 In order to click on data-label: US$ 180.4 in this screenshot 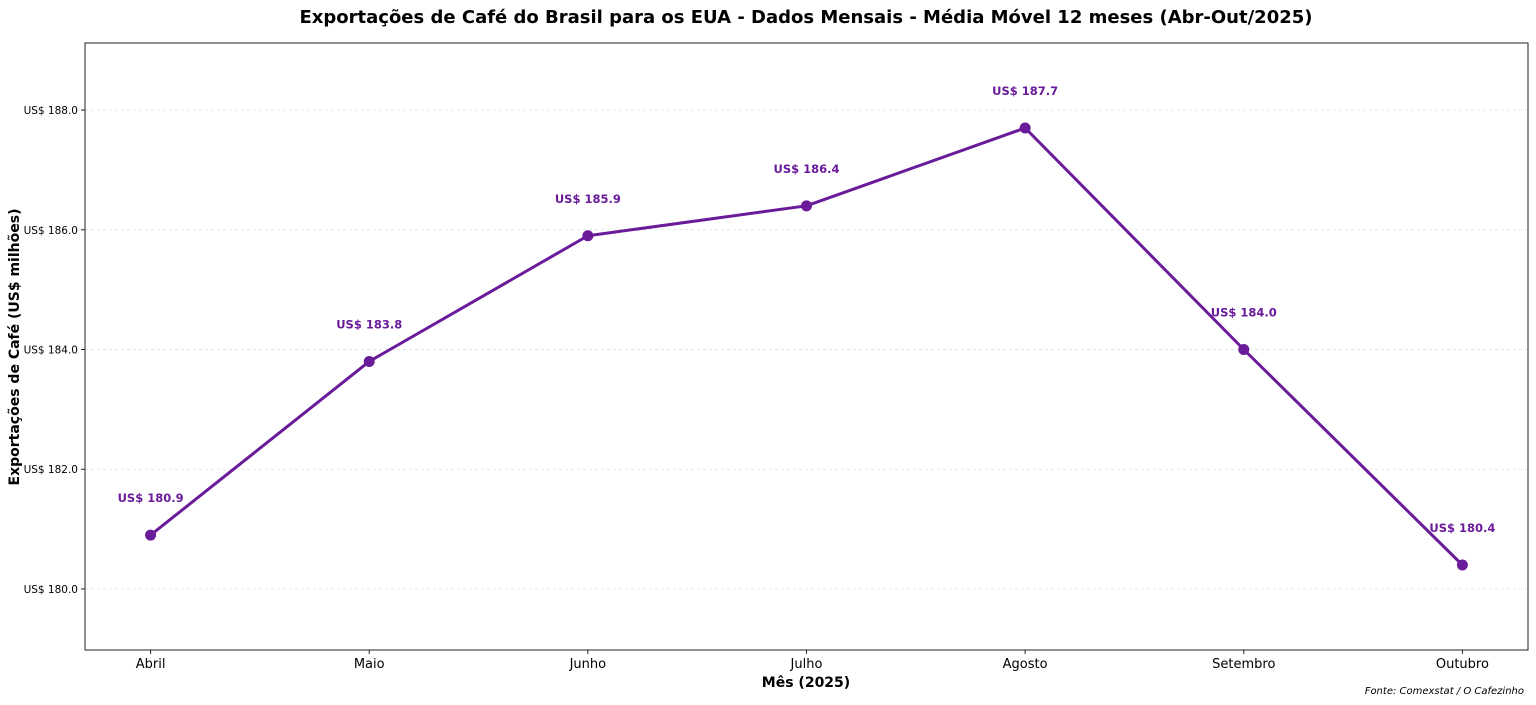, I will do `click(1462, 528)`.